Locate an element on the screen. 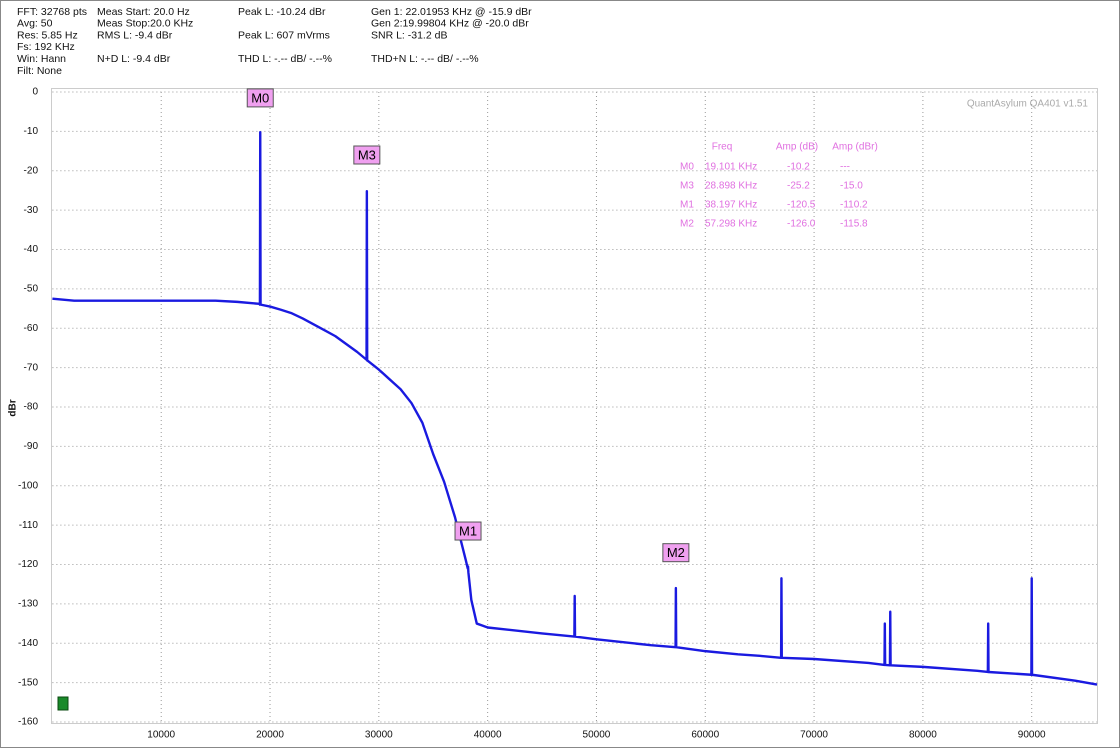 Image resolution: width=1120 pixels, height=748 pixels. marker-table-cell: -10.2 is located at coordinates (798, 167).